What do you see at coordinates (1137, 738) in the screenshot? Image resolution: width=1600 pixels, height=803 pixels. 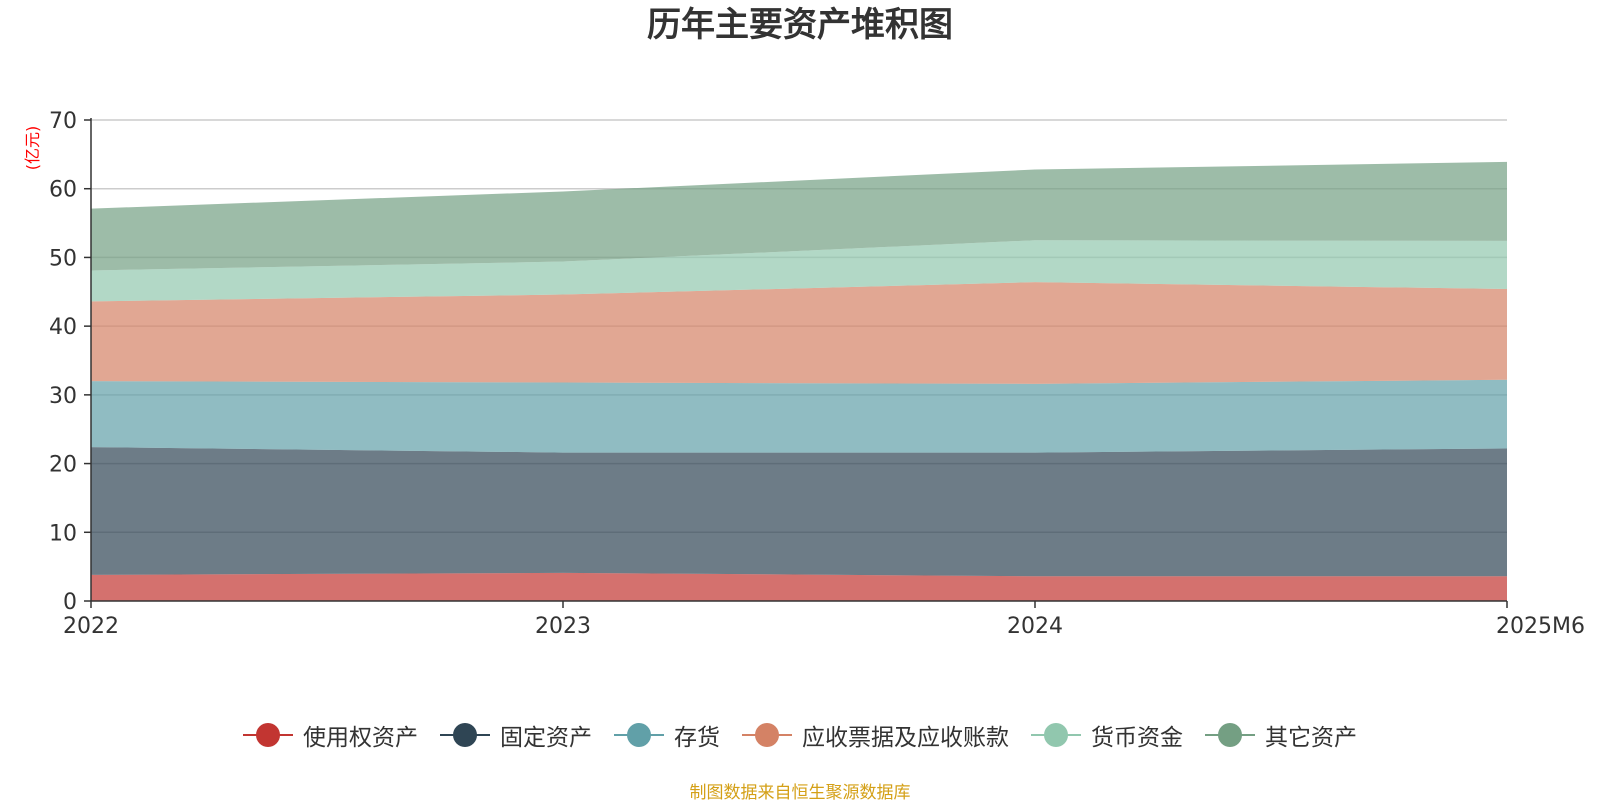 I see `legend-label: 货币资金` at bounding box center [1137, 738].